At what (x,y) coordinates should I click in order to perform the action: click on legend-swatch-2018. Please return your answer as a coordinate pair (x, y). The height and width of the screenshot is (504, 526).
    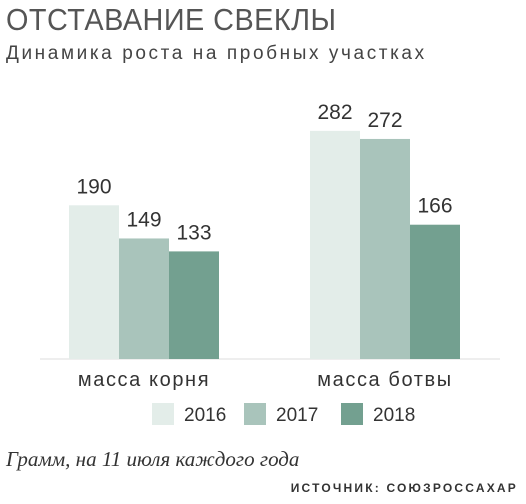
    Looking at the image, I should click on (352, 414).